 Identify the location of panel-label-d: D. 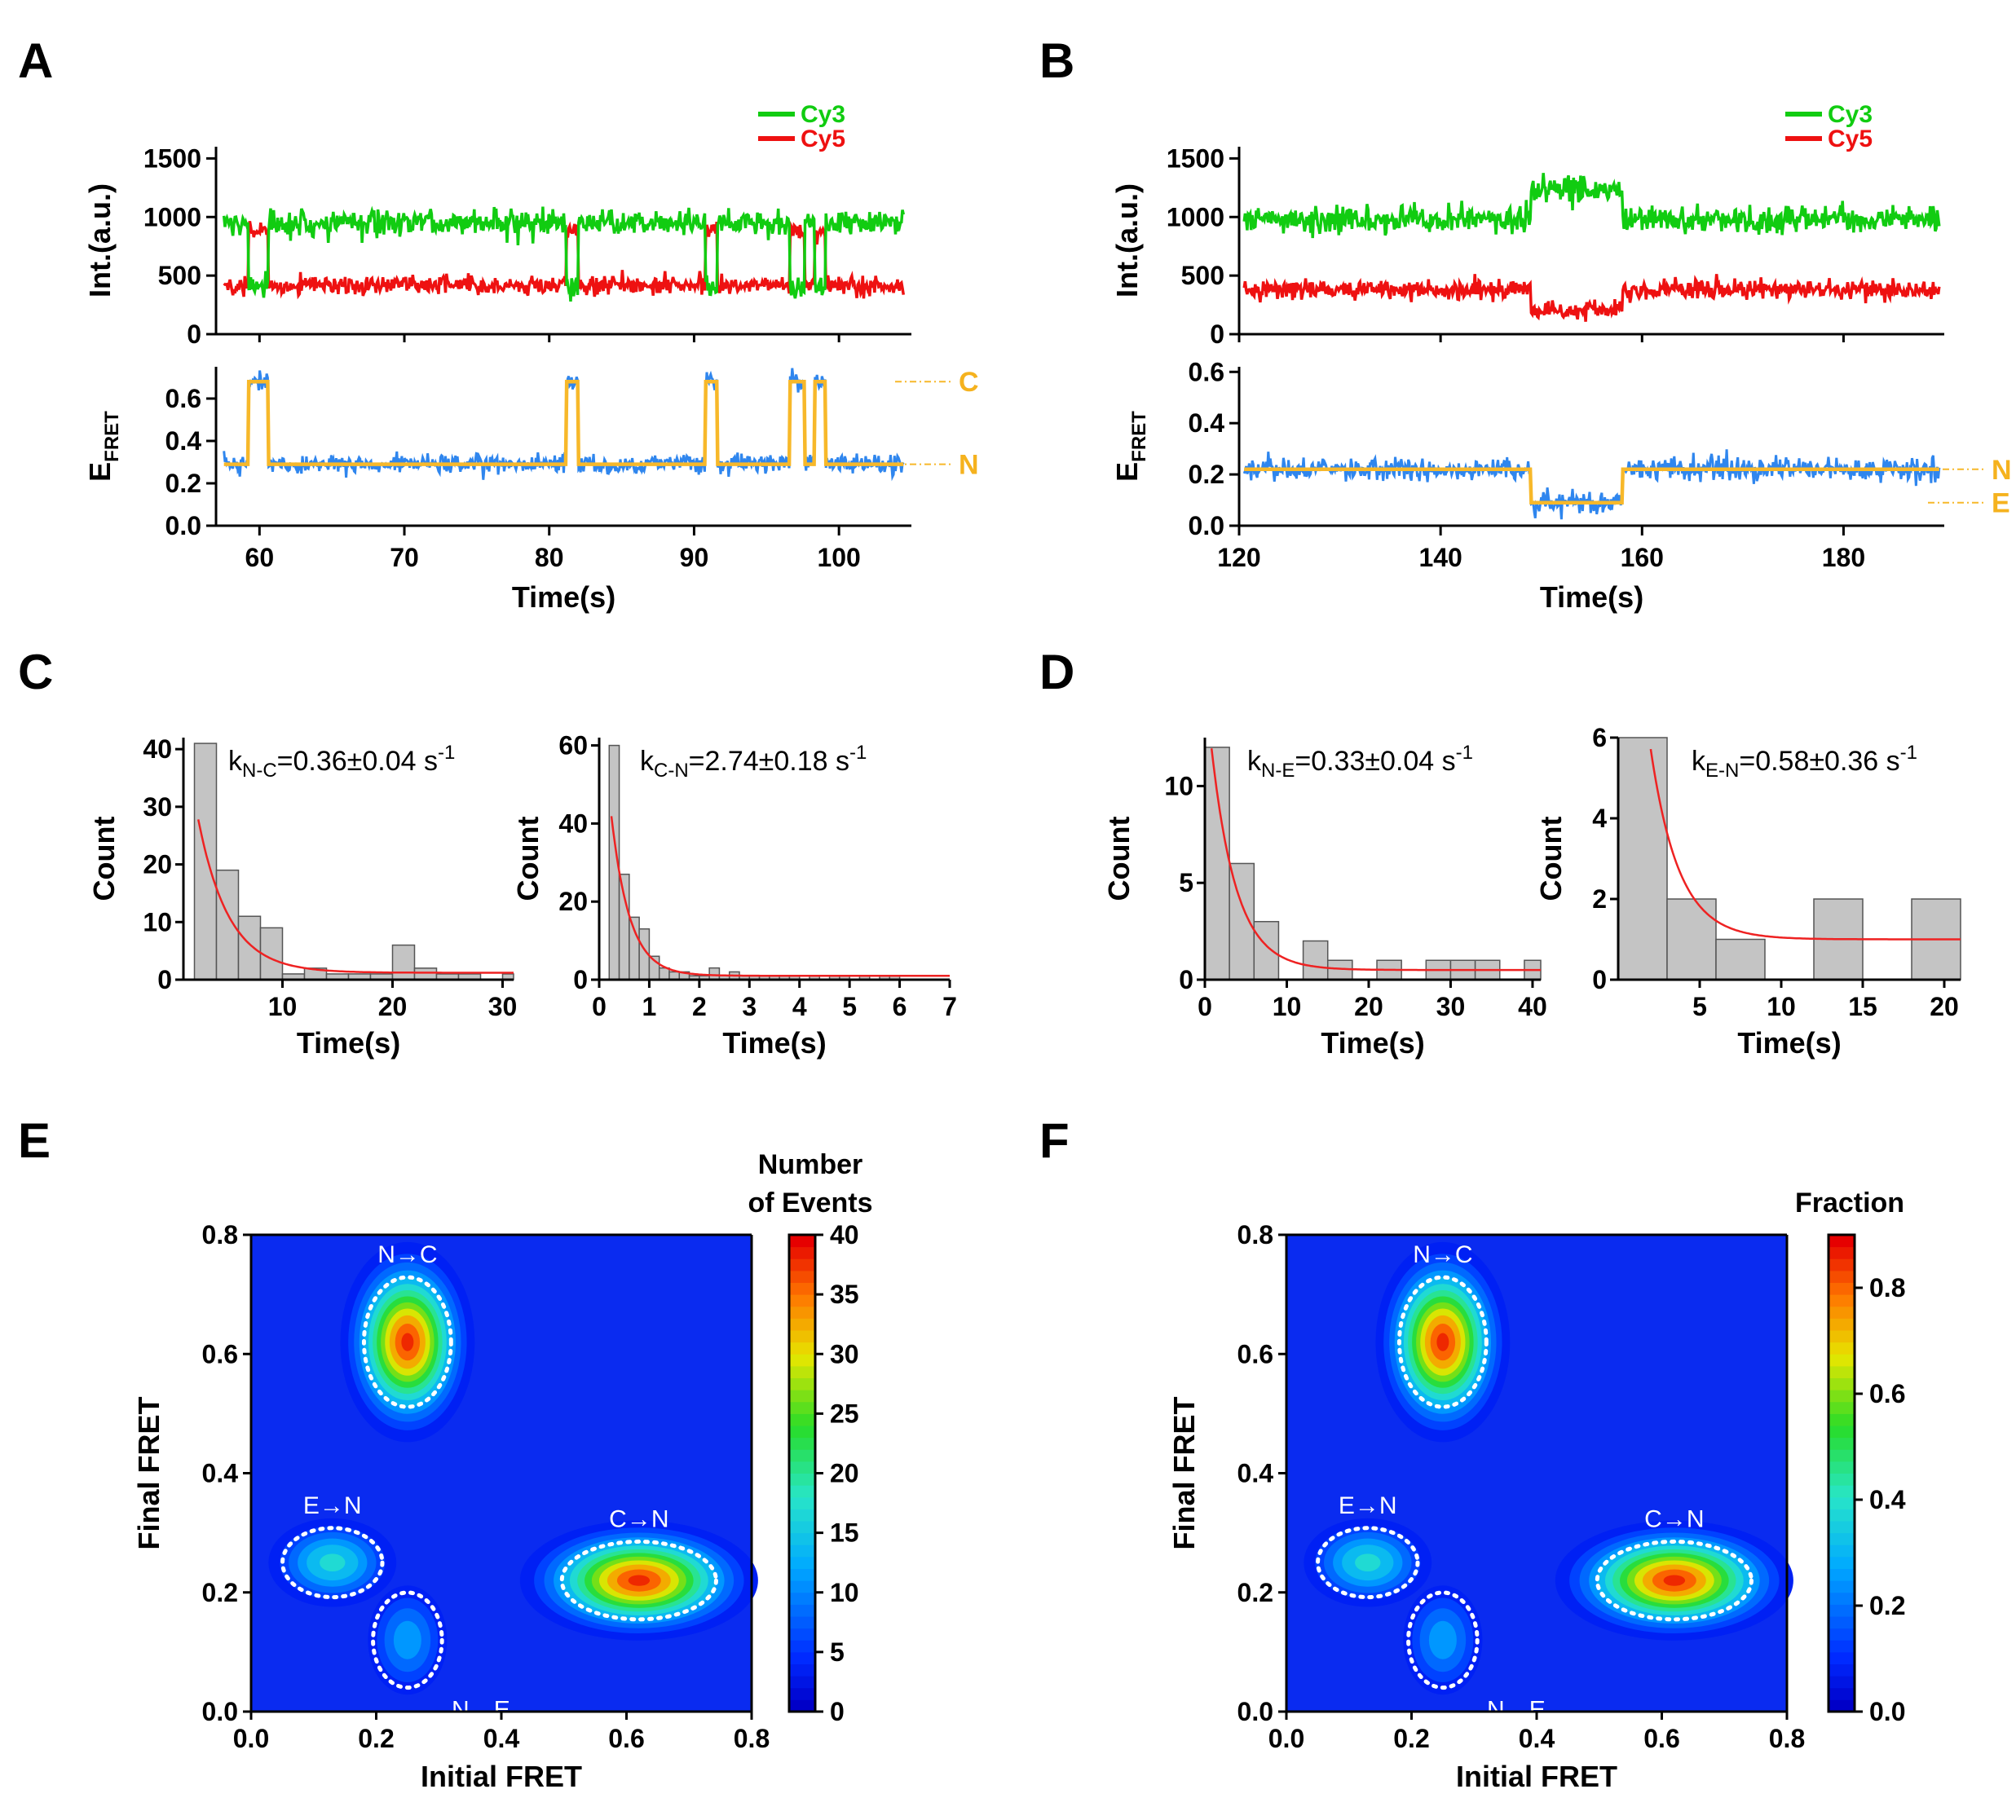
(1056, 672).